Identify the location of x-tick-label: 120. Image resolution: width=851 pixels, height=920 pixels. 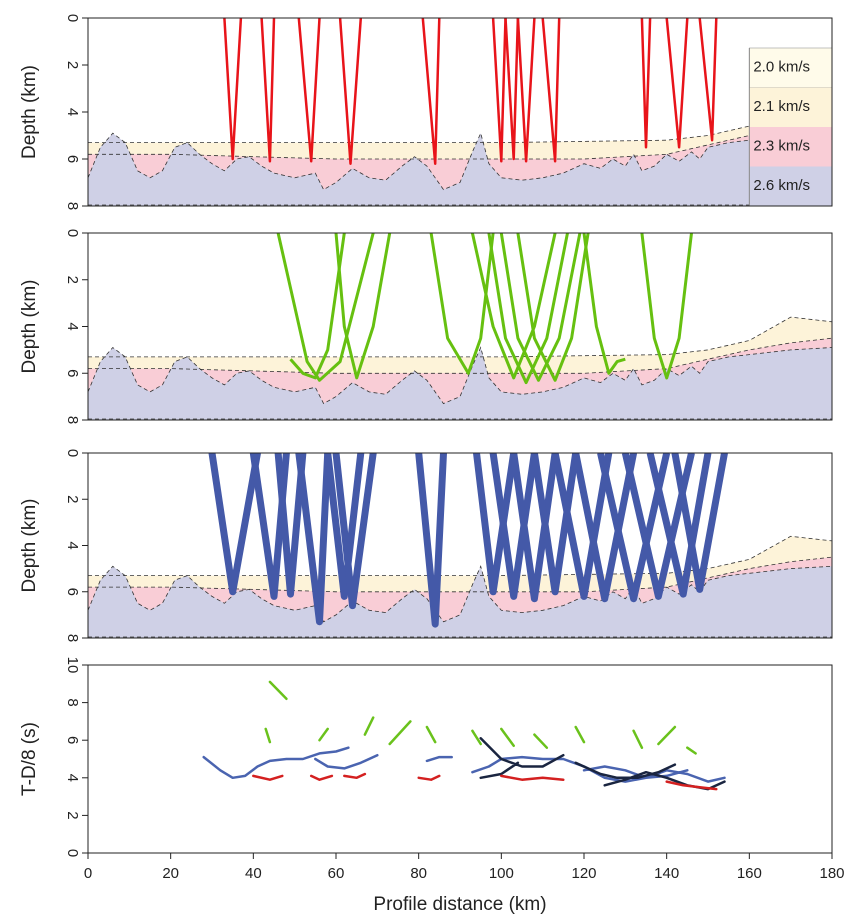
(583, 873).